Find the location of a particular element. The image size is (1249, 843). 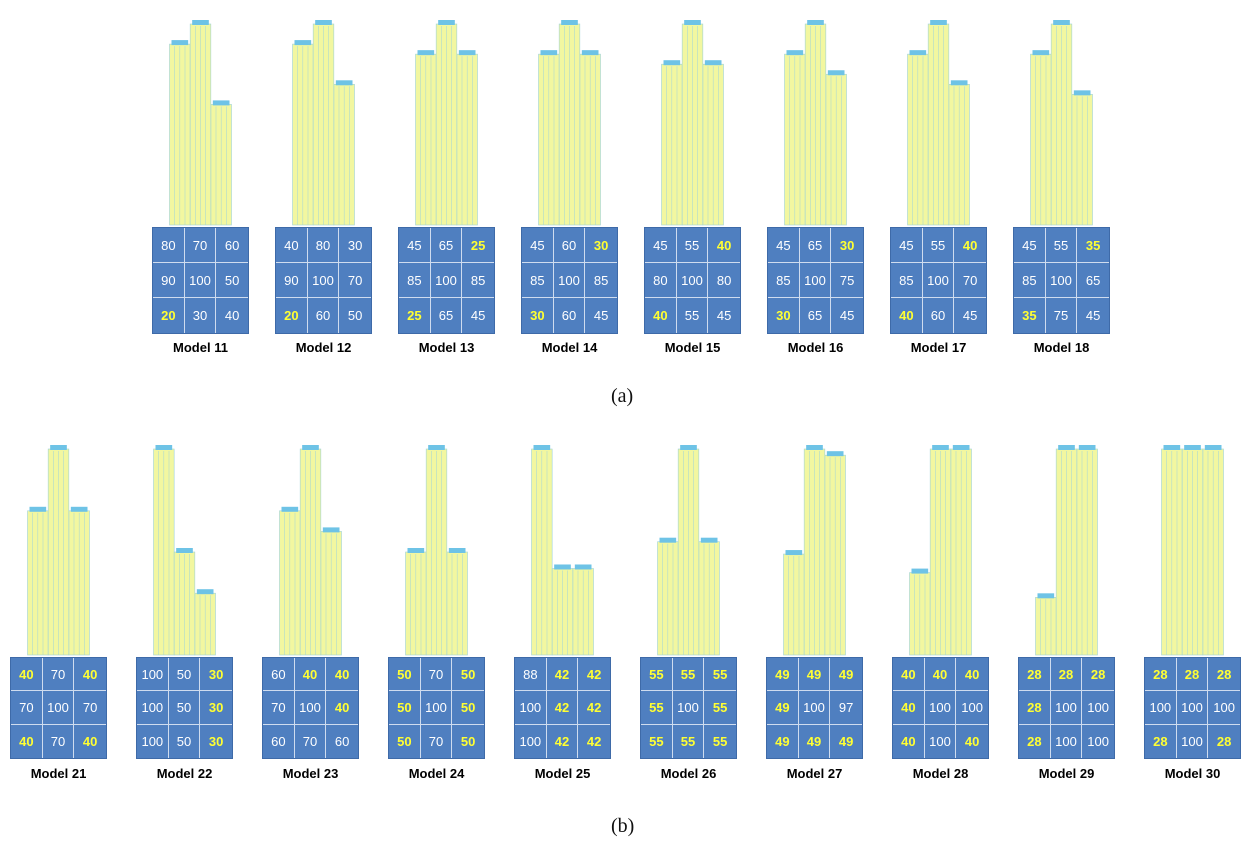

model-label: Model 16 is located at coordinates (815, 347).